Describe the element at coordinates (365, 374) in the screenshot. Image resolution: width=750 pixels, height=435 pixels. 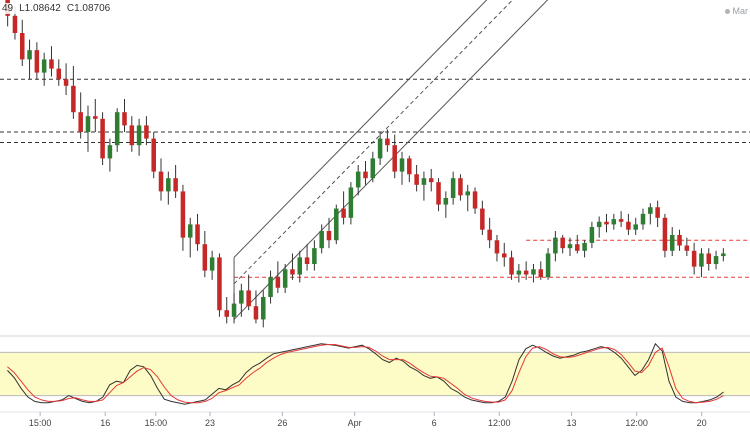
I see `stochastic-d-line` at that location.